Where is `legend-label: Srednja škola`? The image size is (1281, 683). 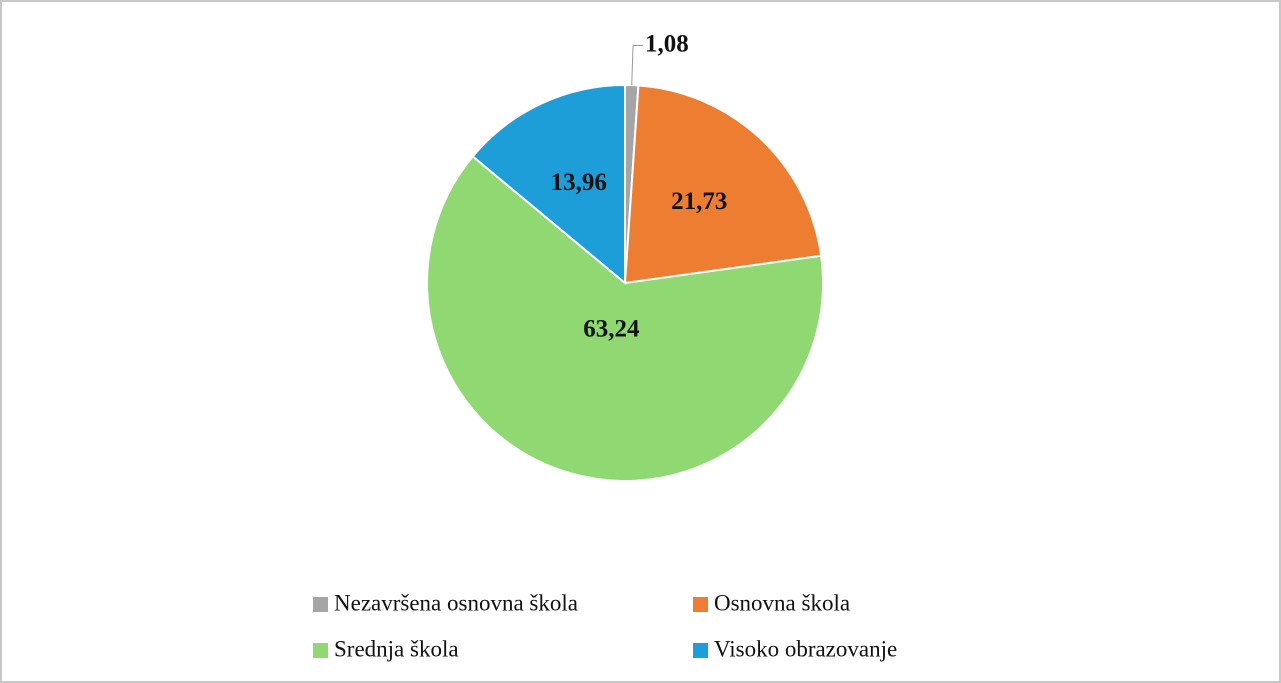
legend-label: Srednja škola is located at coordinates (396, 648).